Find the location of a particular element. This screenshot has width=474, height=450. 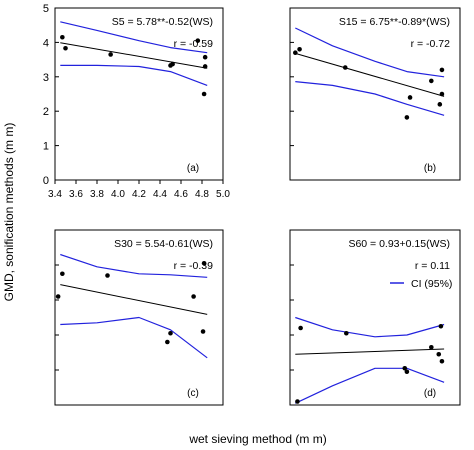

y-tick-label: 5 is located at coordinates (46, 9).